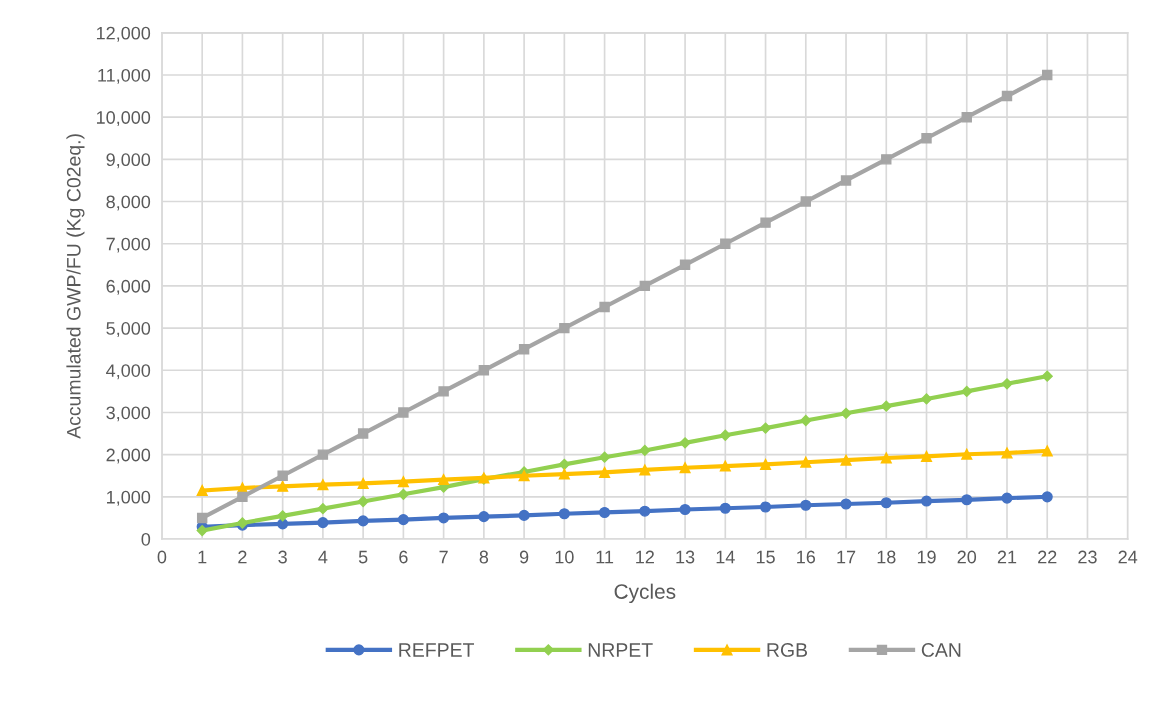 The height and width of the screenshot is (713, 1165). Describe the element at coordinates (484, 557) in the screenshot. I see `x-tick-label: 8` at that location.